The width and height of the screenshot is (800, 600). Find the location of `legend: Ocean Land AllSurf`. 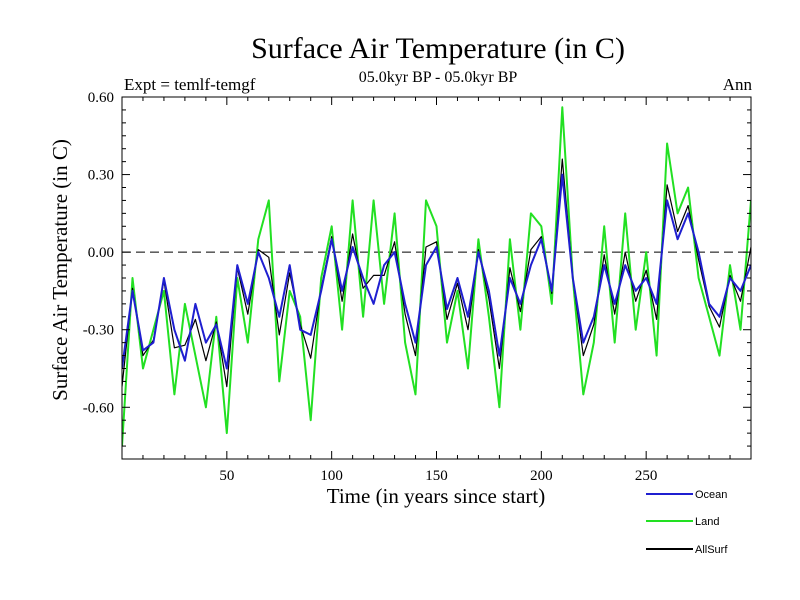

legend: Ocean Land AllSurf is located at coordinates (687, 522).